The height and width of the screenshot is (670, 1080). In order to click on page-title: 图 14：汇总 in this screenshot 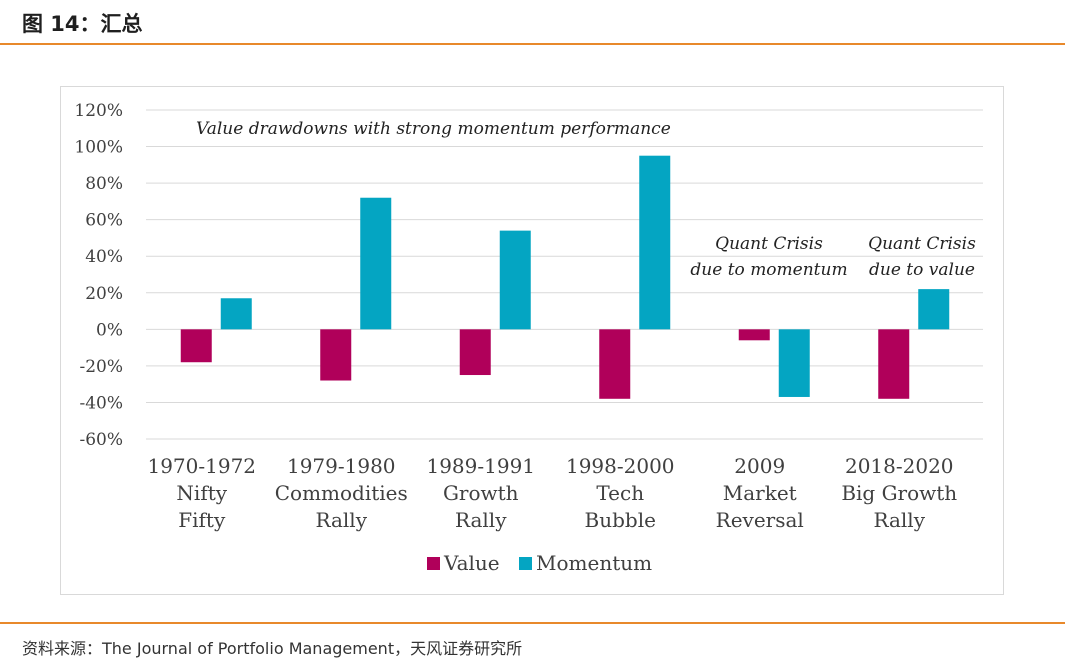, I will do `click(82, 24)`.